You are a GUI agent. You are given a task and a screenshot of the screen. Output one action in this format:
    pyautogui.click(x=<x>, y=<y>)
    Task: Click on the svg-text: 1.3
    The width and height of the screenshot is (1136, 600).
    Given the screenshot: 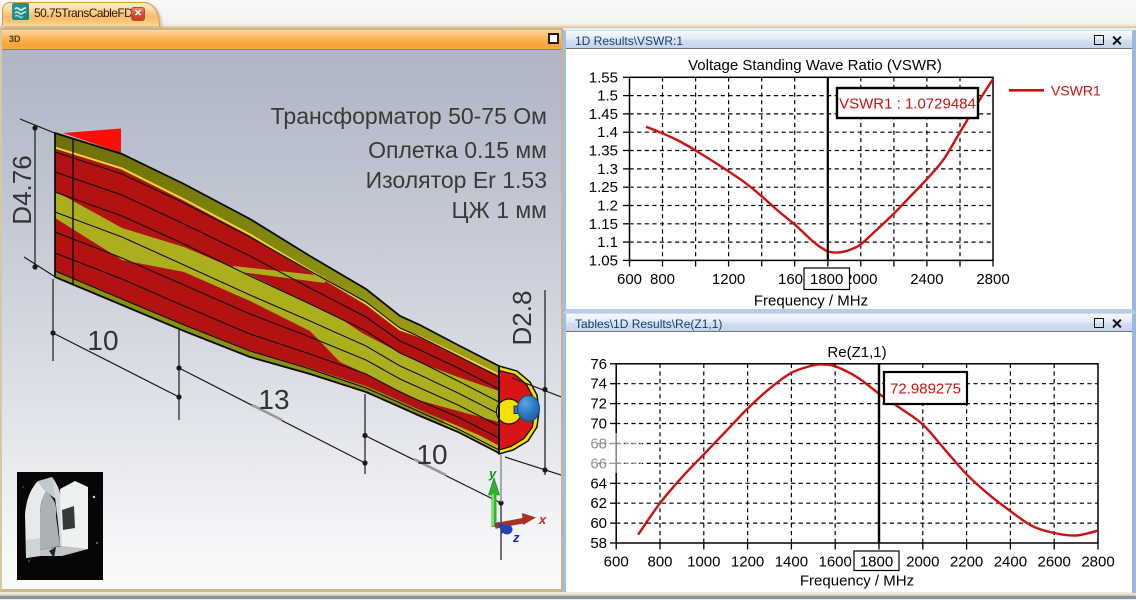 What is the action you would take?
    pyautogui.click(x=607, y=169)
    